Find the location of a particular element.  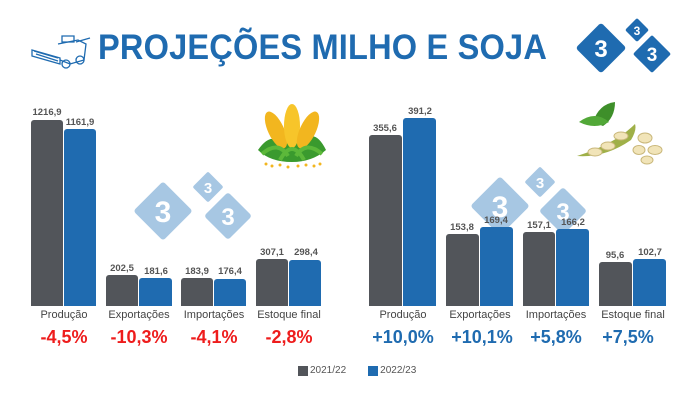

legend-swatch-gray is located at coordinates (303, 370).